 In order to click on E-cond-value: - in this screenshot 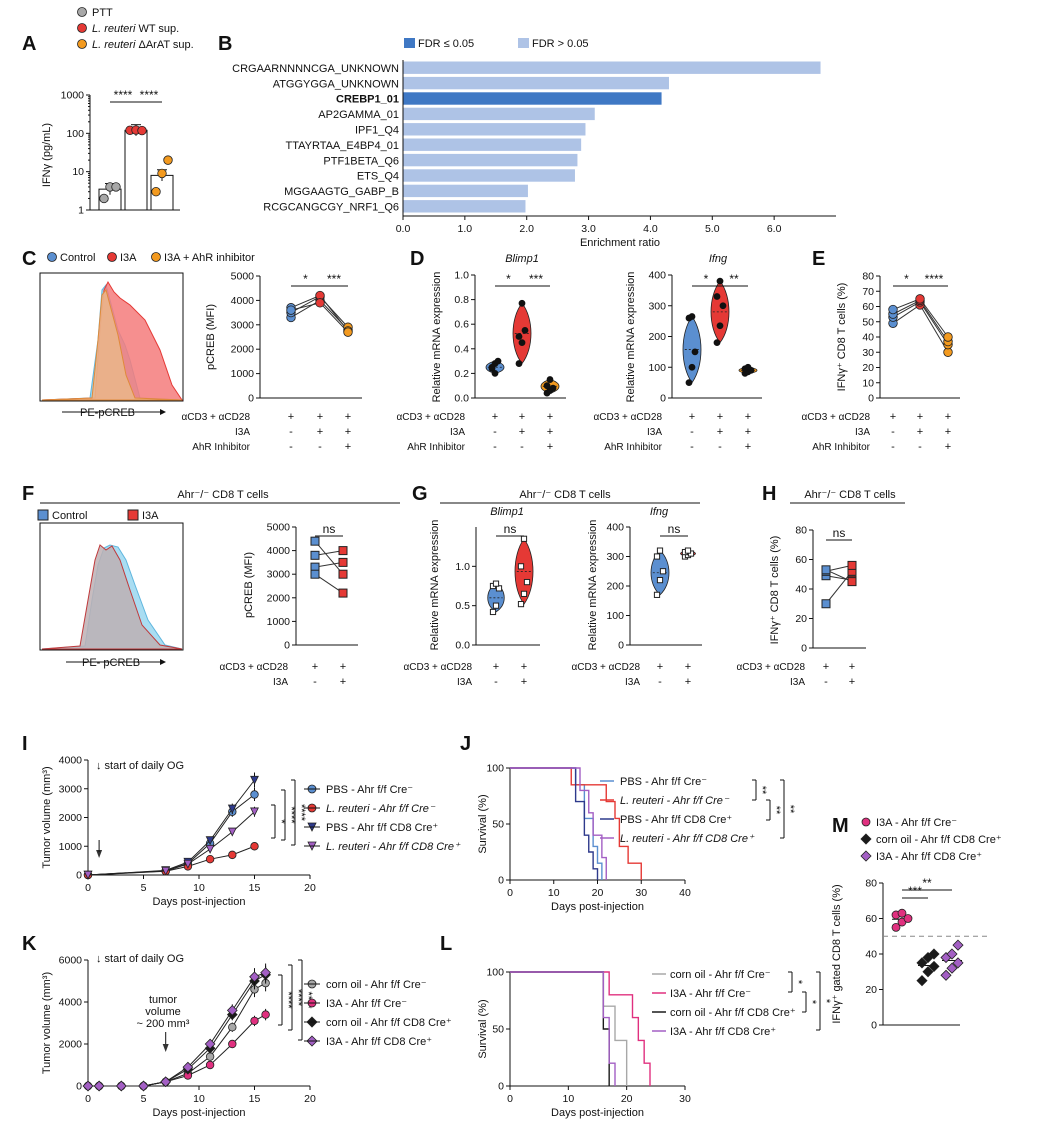, I will do `click(893, 447)`.